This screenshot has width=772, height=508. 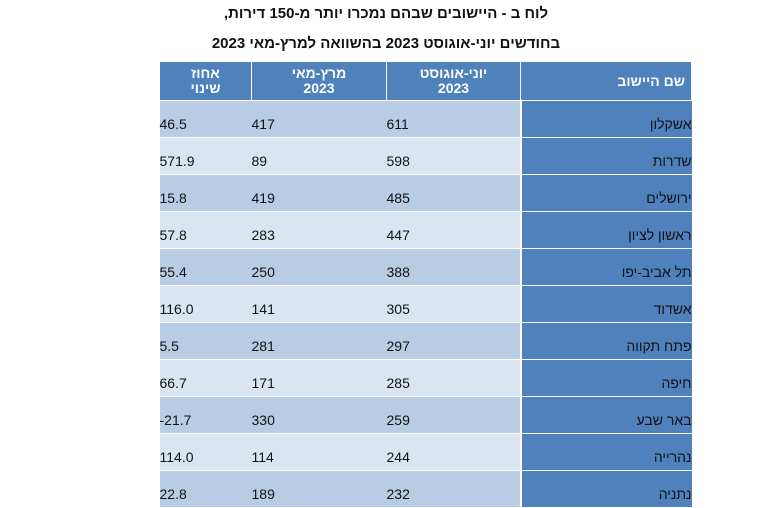 I want to click on jun-aug-value: 232, so click(x=453, y=489).